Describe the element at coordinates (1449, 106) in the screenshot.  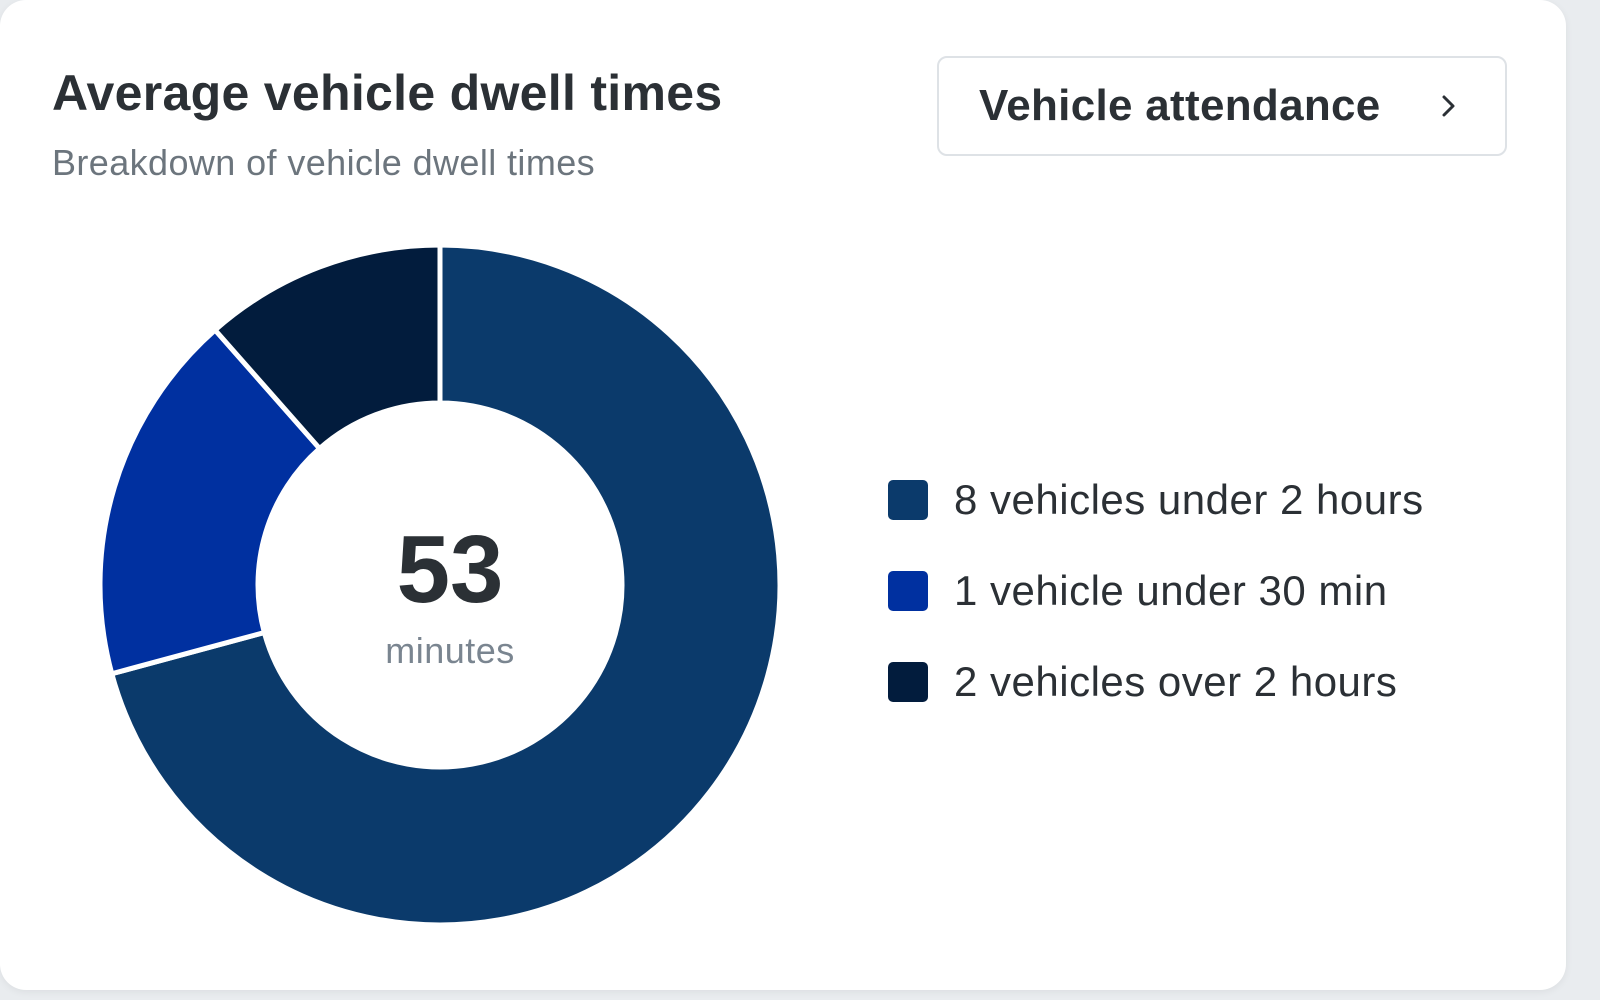
I see `chevron-right-icon` at that location.